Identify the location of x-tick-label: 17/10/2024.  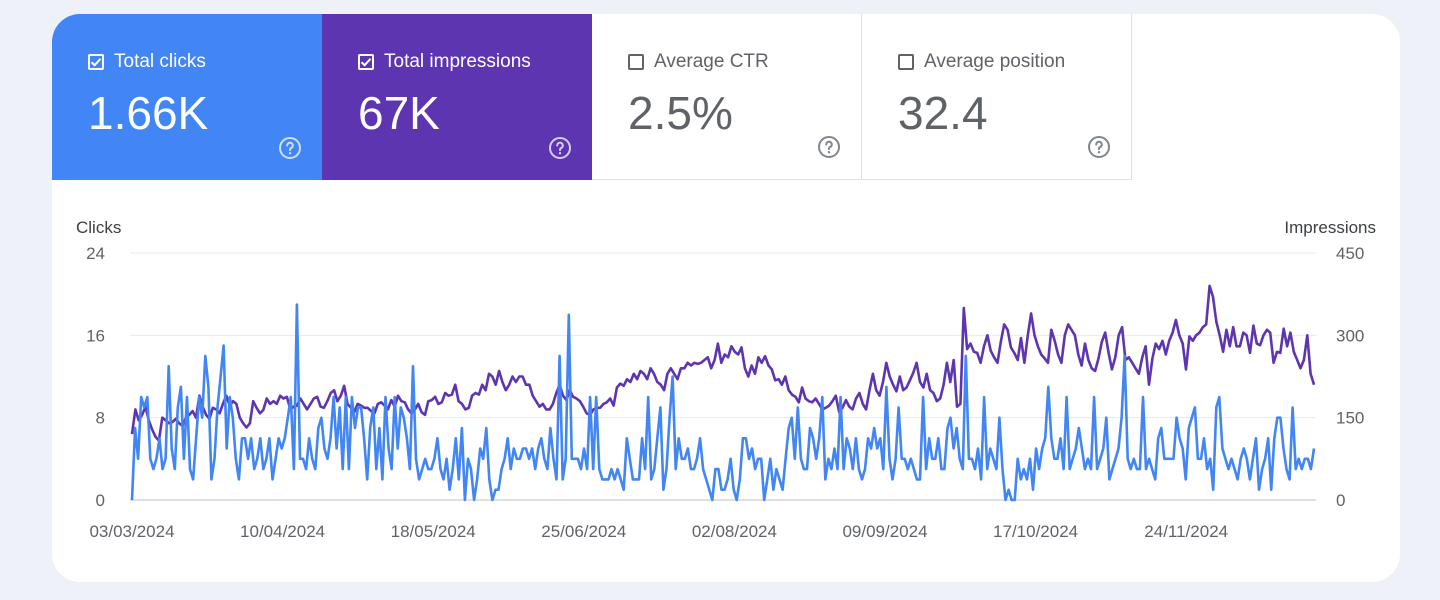
(1035, 531).